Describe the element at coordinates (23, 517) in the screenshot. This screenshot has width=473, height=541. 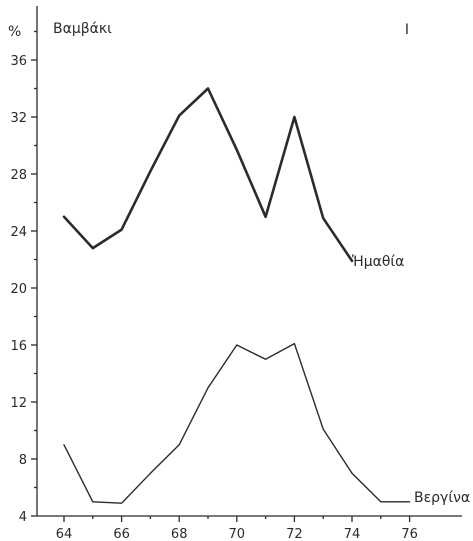
I see `y-tick-label: 4` at that location.